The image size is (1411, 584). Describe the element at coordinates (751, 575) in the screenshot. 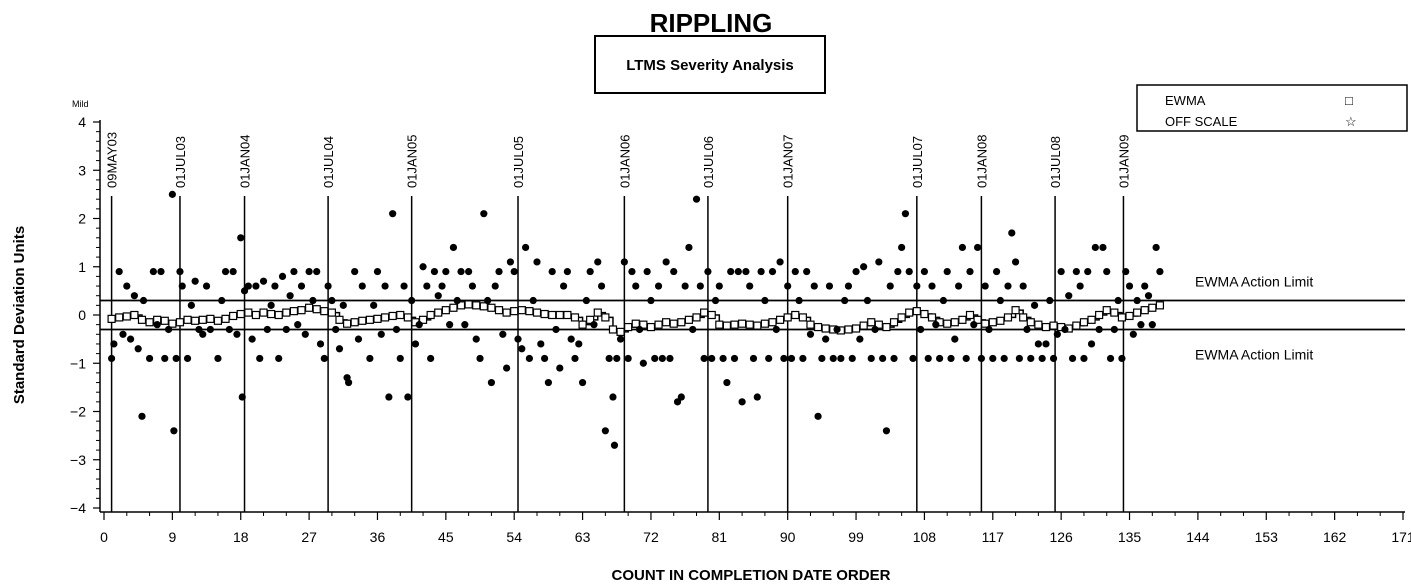

I see `x-axis-label: COUNT IN COMPLETION DATE ORDER` at that location.